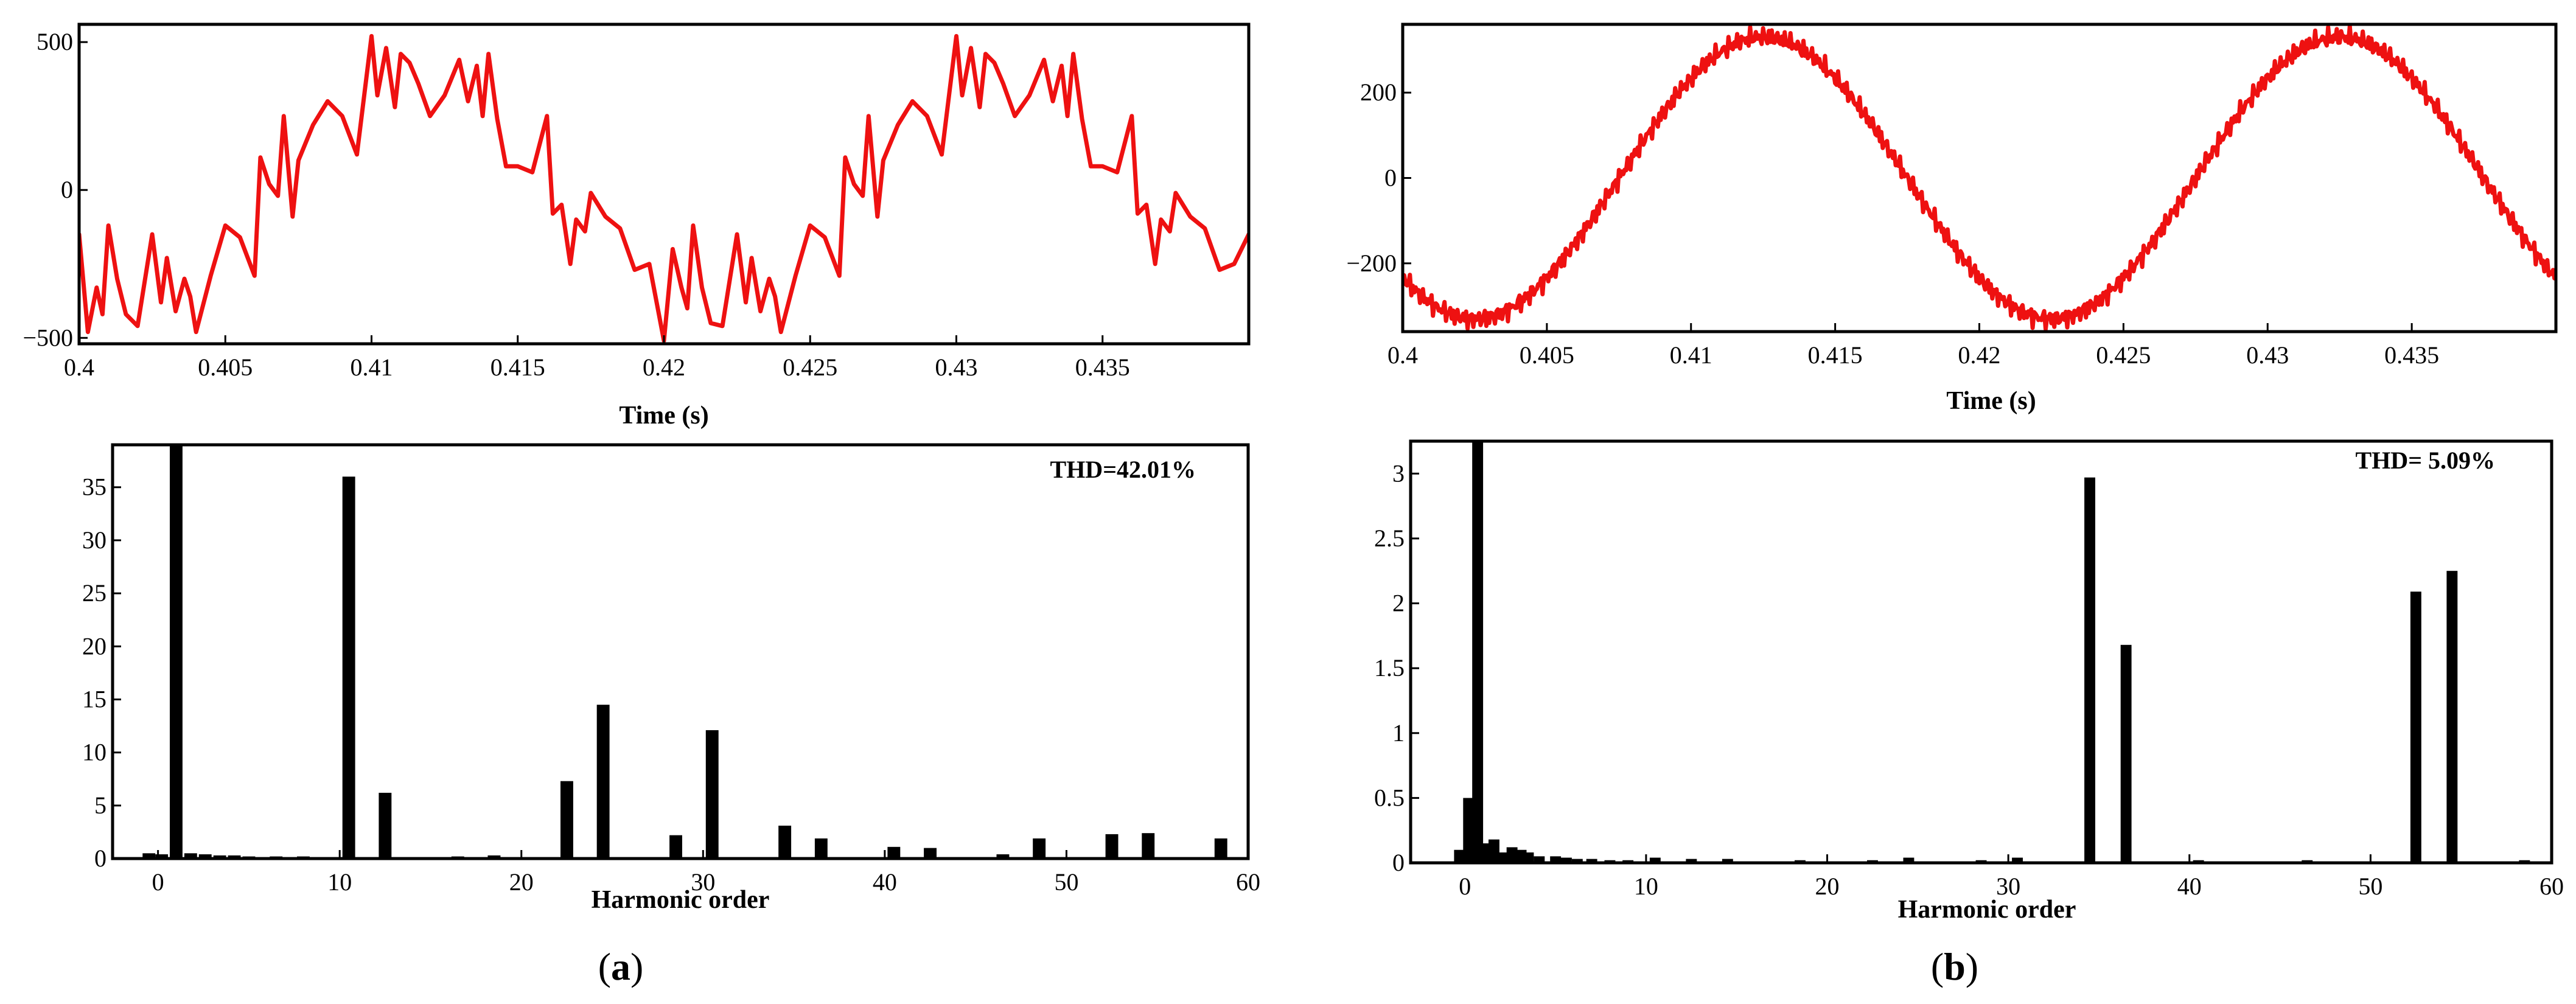 The width and height of the screenshot is (2576, 1004). Describe the element at coordinates (48, 338) in the screenshot. I see `y-tick-label: −500` at that location.